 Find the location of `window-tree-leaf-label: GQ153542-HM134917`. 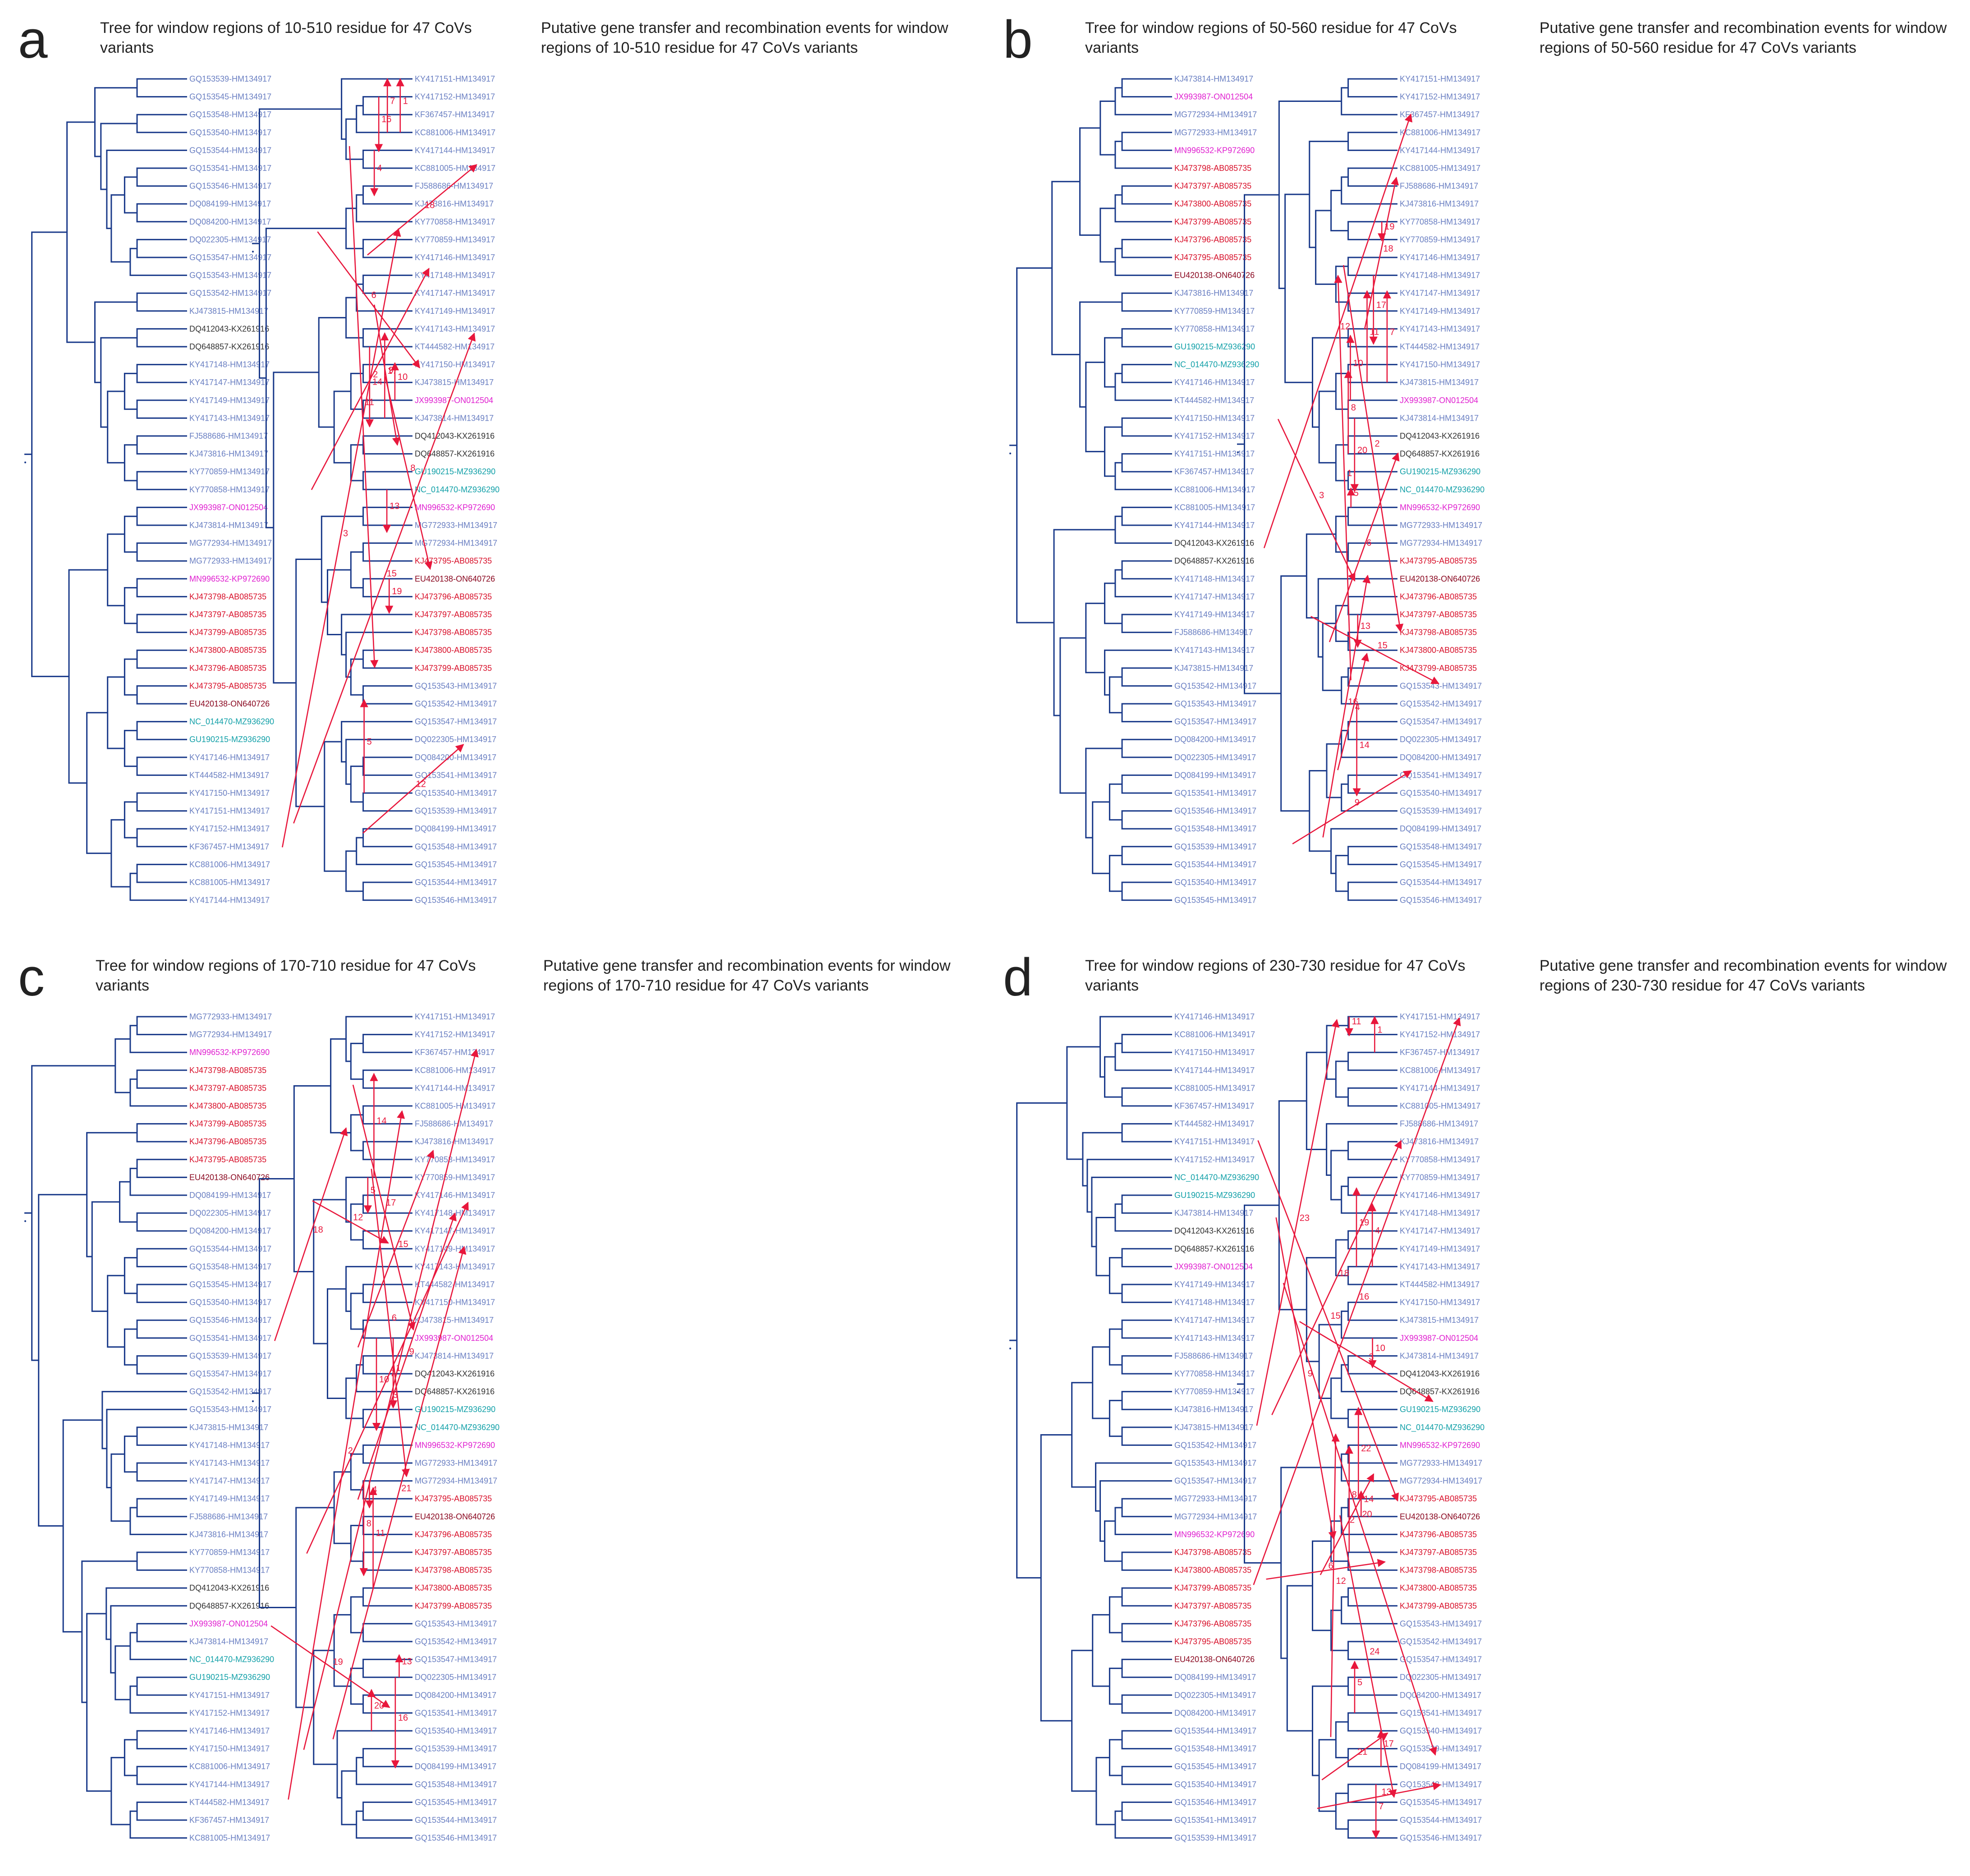

window-tree-leaf-label: GQ153542-HM134917 is located at coordinates (230, 293).